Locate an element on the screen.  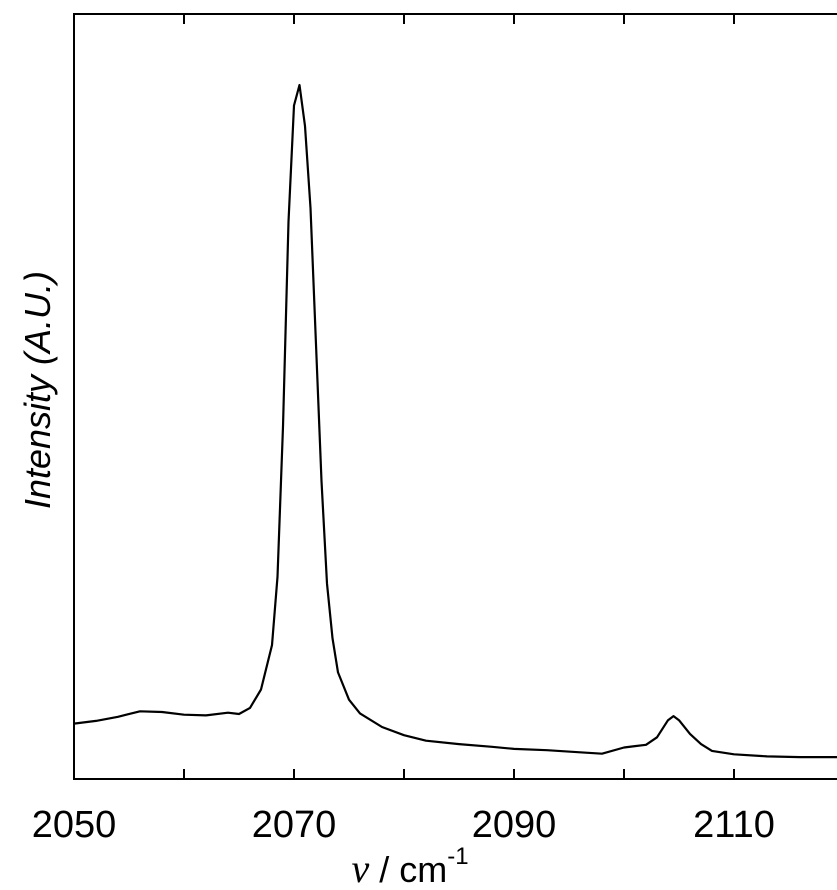
x-axis-unit: / cm is located at coordinates (408, 869).